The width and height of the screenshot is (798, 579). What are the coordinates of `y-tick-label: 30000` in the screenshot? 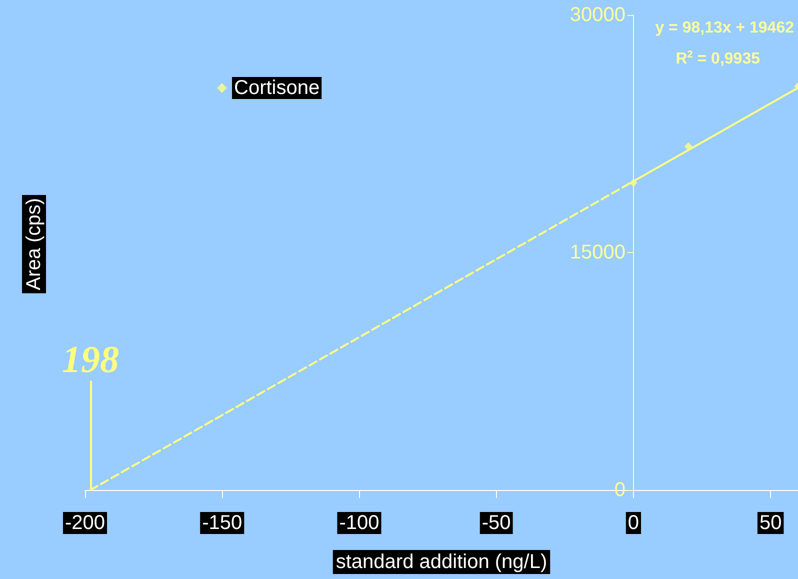 It's located at (598, 15).